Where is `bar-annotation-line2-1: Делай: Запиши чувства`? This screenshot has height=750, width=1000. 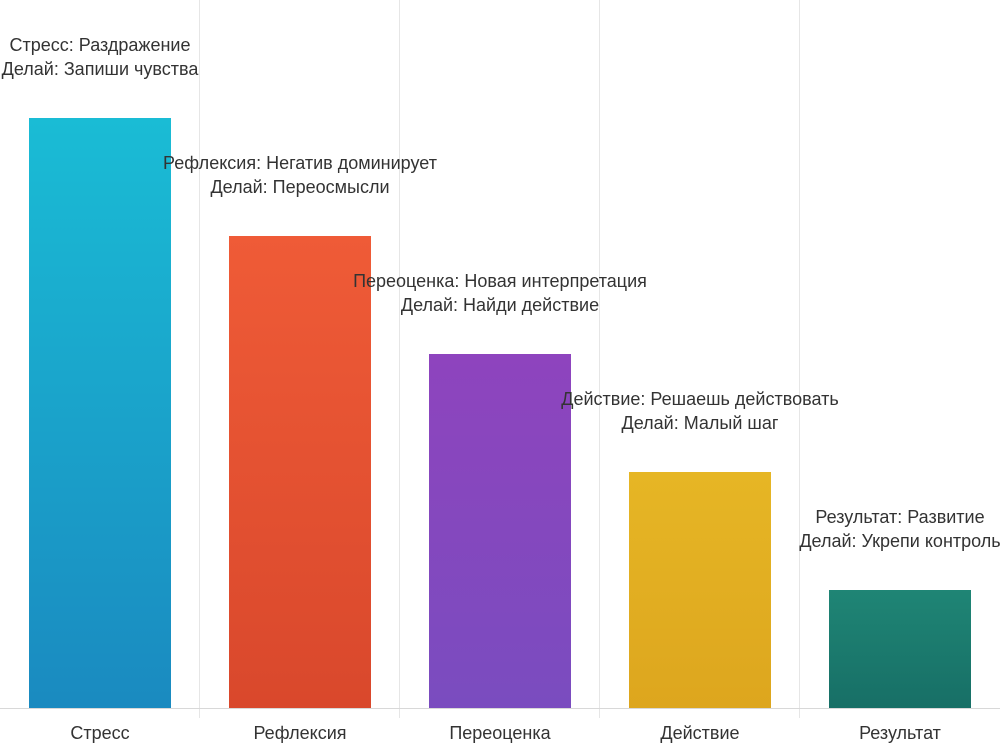 bar-annotation-line2-1: Делай: Запиши чувства is located at coordinates (101, 69).